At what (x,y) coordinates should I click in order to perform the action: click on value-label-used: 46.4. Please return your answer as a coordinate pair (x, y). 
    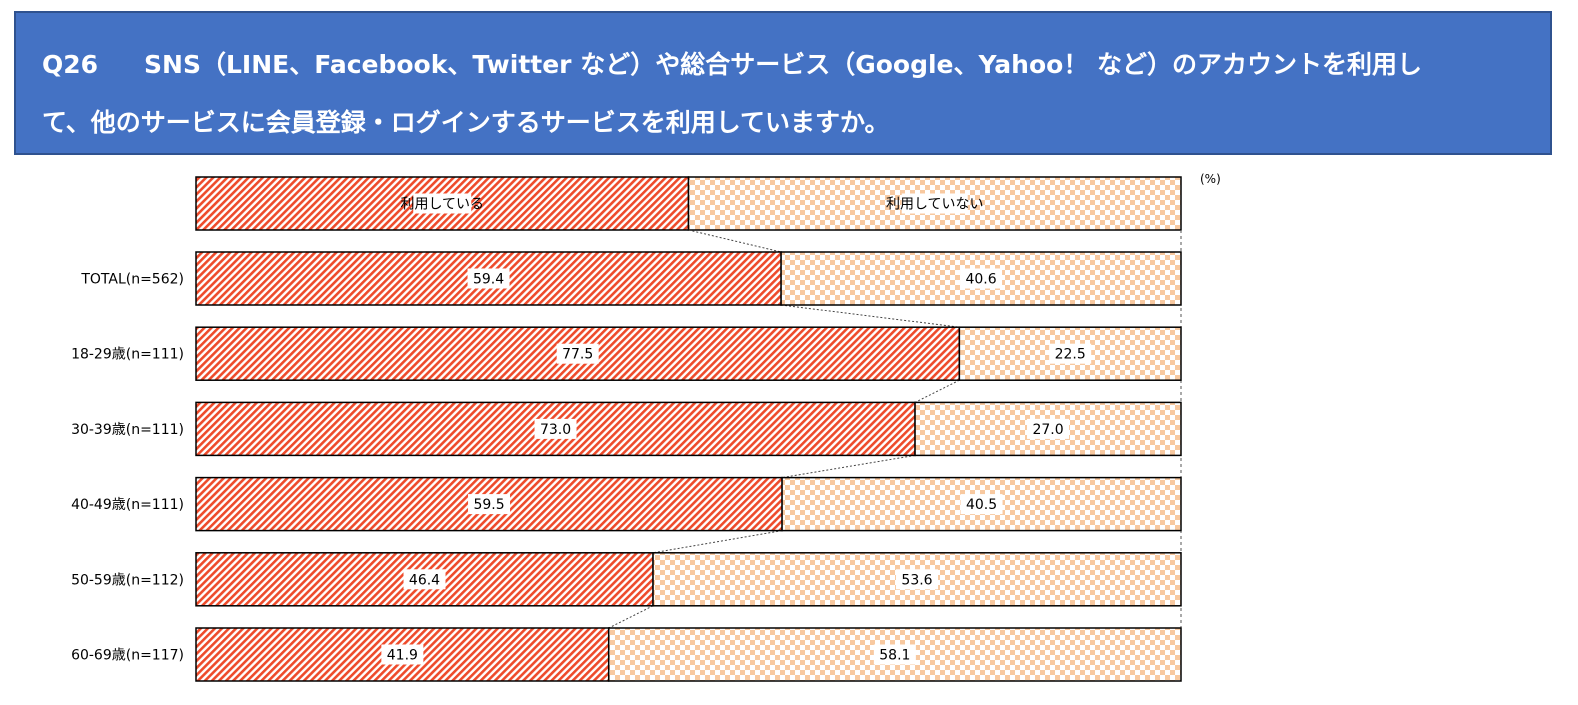
    Looking at the image, I should click on (424, 580).